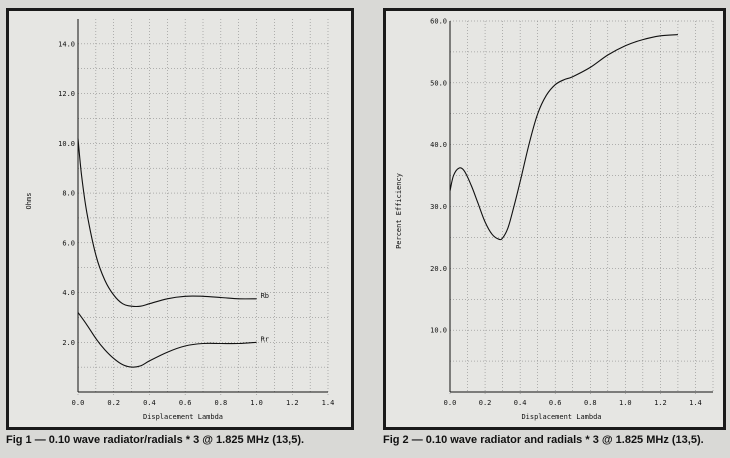  What do you see at coordinates (438, 22) in the screenshot?
I see `y-tick-label: 60.0` at bounding box center [438, 22].